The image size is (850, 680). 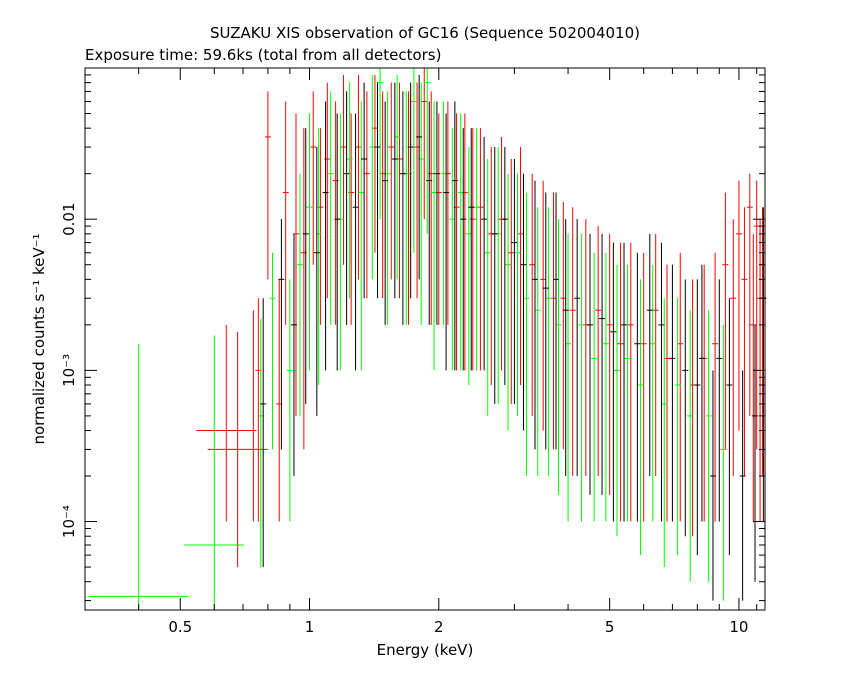 What do you see at coordinates (180, 627) in the screenshot?
I see `x-tick-label: 0.5` at bounding box center [180, 627].